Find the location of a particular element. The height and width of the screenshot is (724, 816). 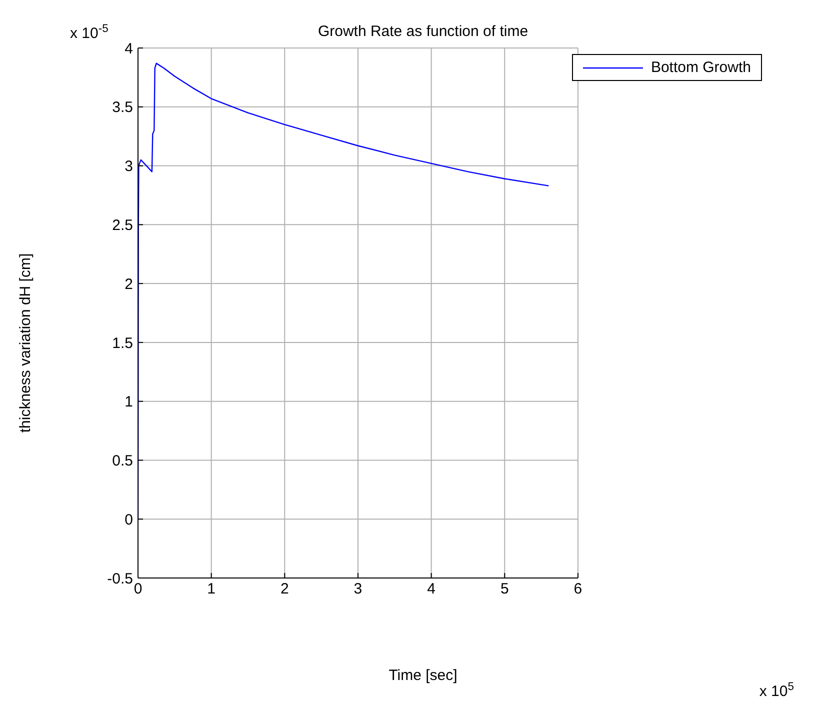

text: x 10$^{5}$ is located at coordinates (776, 690).